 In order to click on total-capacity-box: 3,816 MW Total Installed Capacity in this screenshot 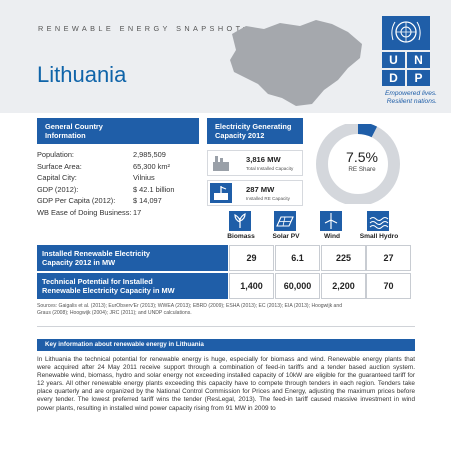, I will do `click(255, 163)`.